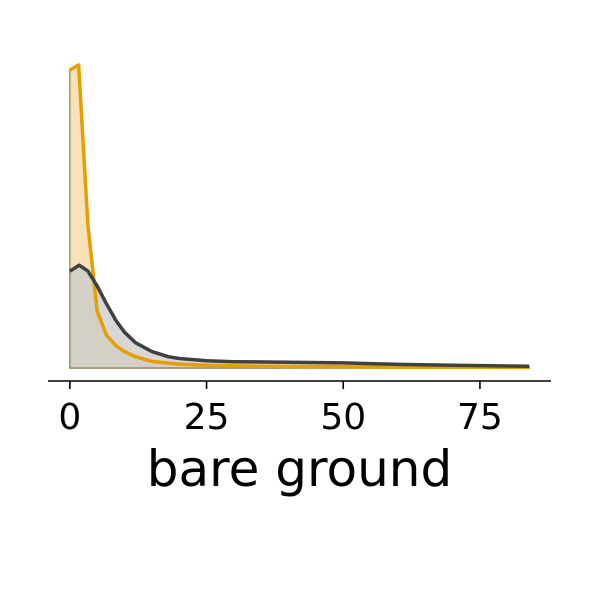 The image size is (600, 600). What do you see at coordinates (343, 417) in the screenshot?
I see `x-tick-label: 50` at bounding box center [343, 417].